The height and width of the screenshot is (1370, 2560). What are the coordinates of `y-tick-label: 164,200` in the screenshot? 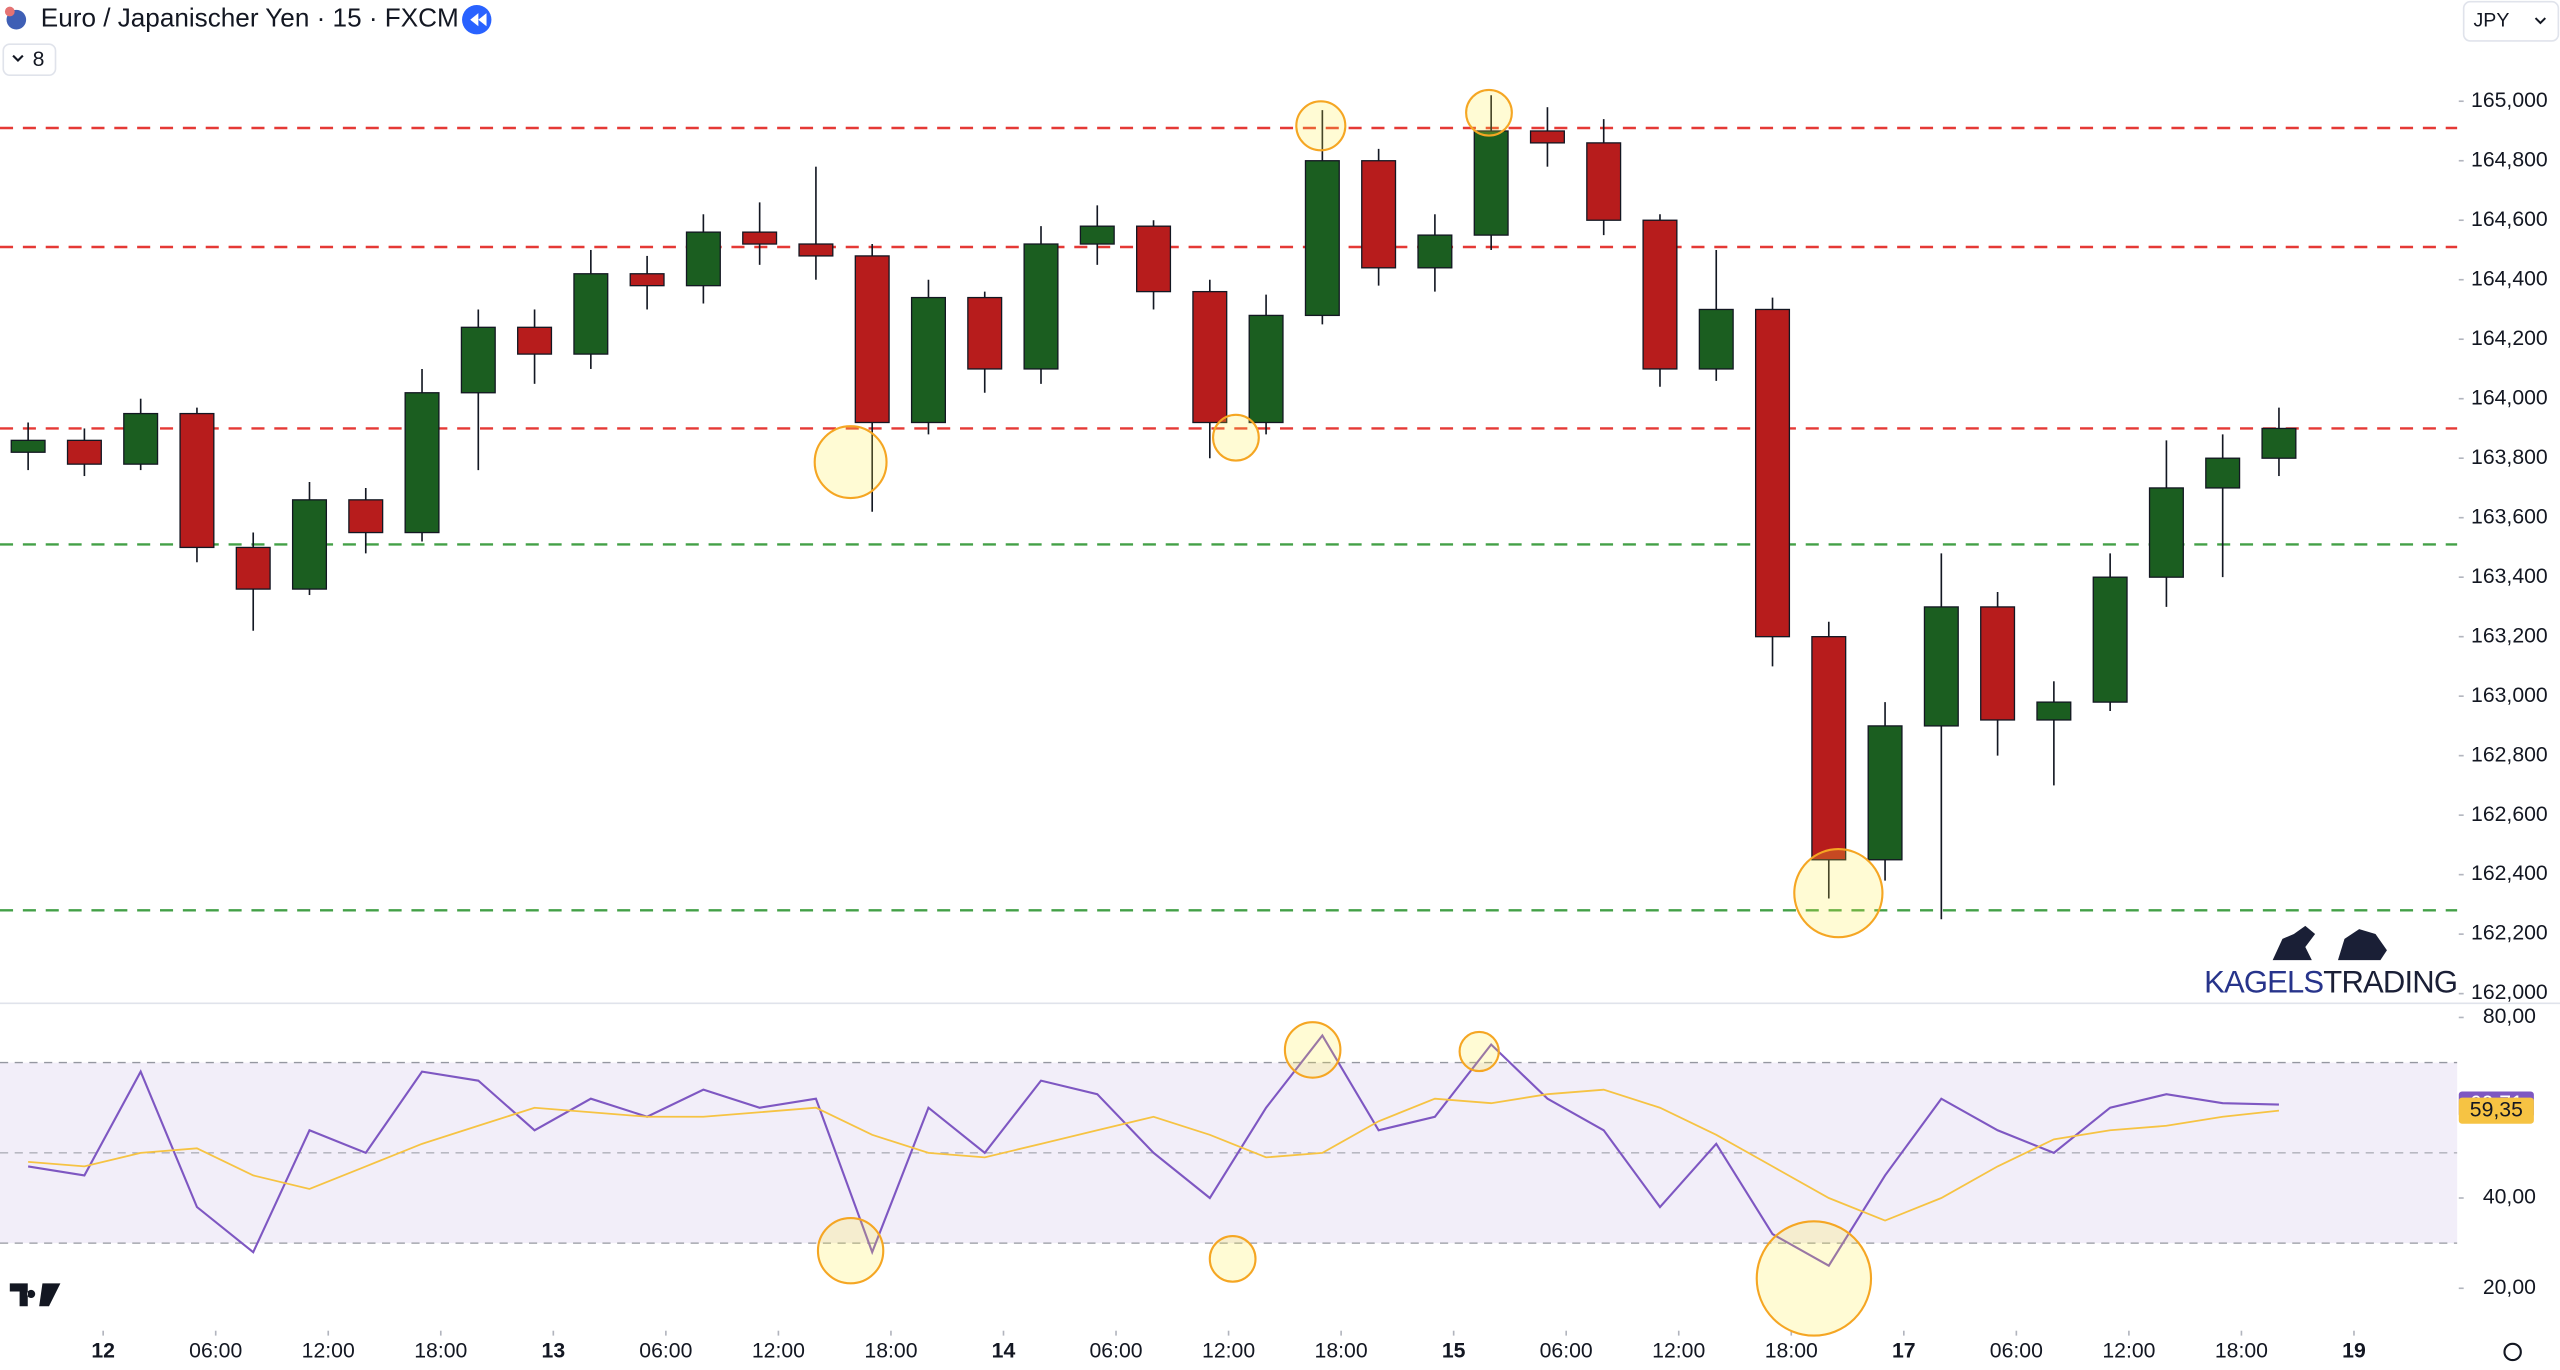 It's located at (2509, 338).